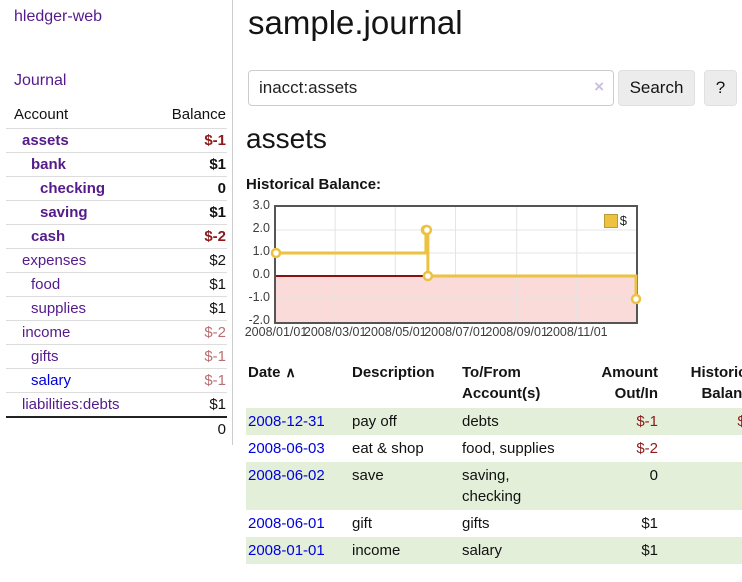 Image resolution: width=742 pixels, height=582 pixels. What do you see at coordinates (355, 22) in the screenshot?
I see `page-title: sample.journal` at bounding box center [355, 22].